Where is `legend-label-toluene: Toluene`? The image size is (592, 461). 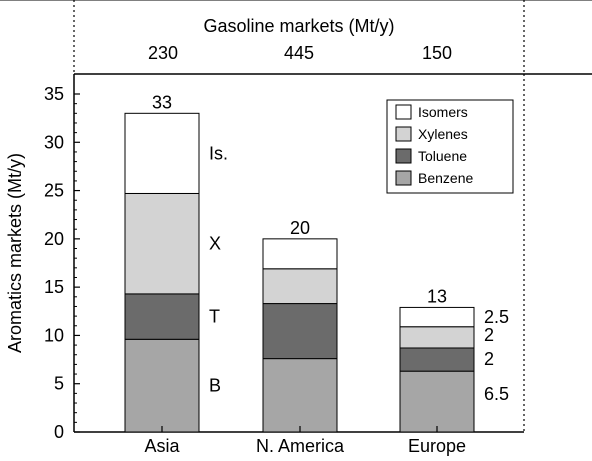
legend-label-toluene: Toluene is located at coordinates (442, 156).